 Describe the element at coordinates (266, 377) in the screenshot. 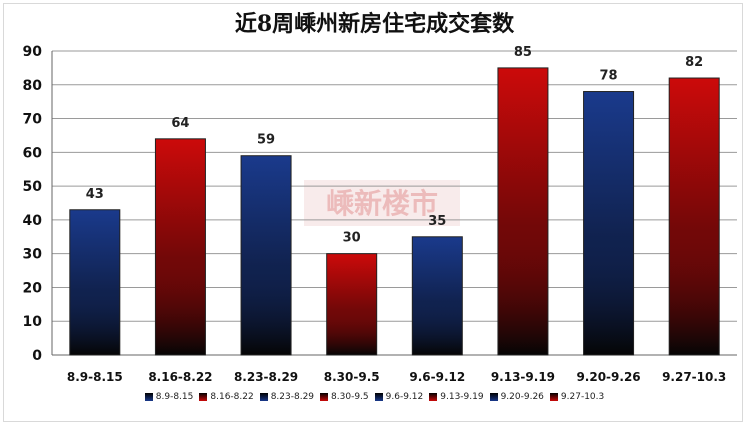

I see `x-tick-label: 8.23-8.29` at that location.